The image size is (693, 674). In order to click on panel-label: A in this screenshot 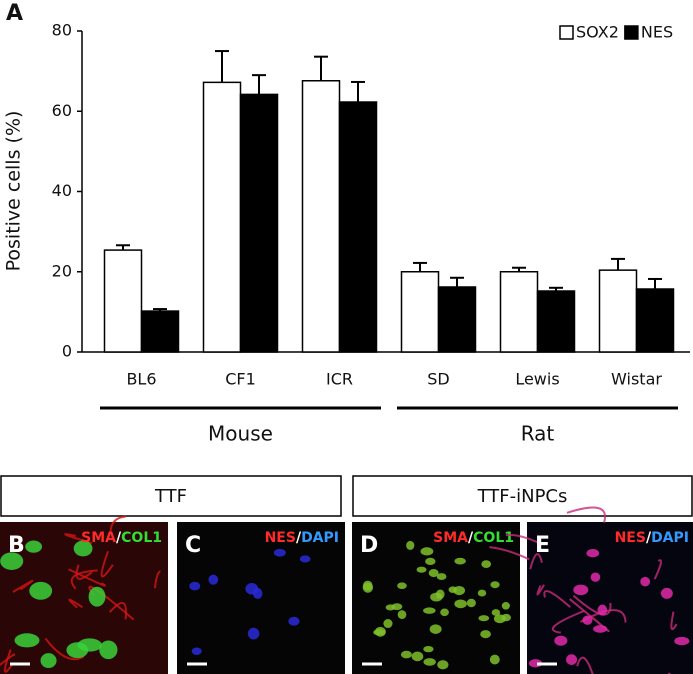, I will do `click(14, 13)`.